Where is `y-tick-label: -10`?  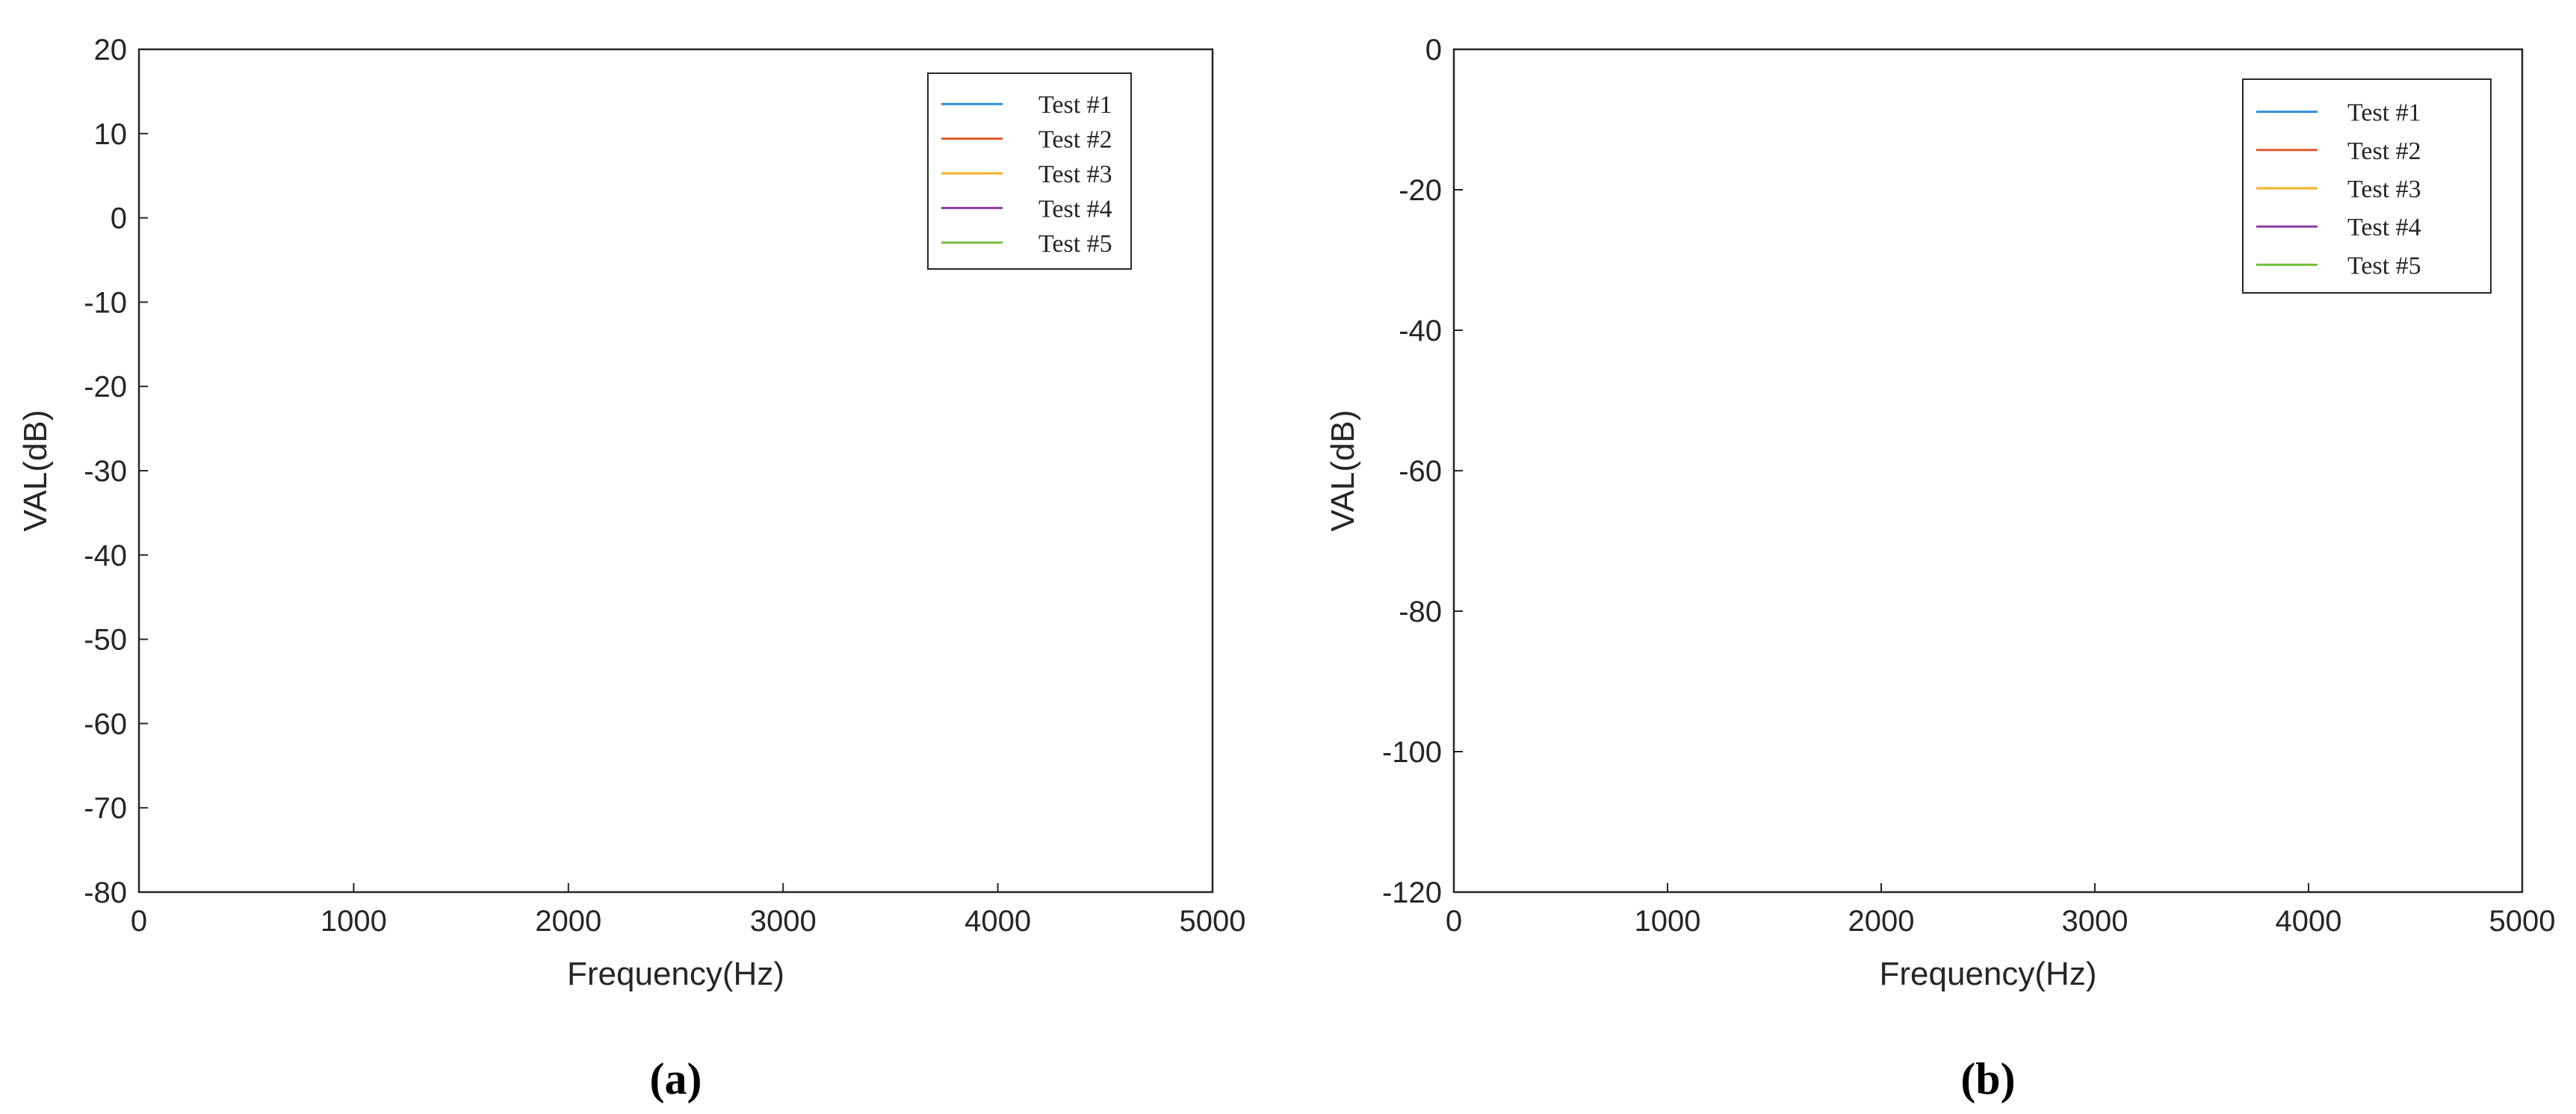 y-tick-label: -10 is located at coordinates (105, 303).